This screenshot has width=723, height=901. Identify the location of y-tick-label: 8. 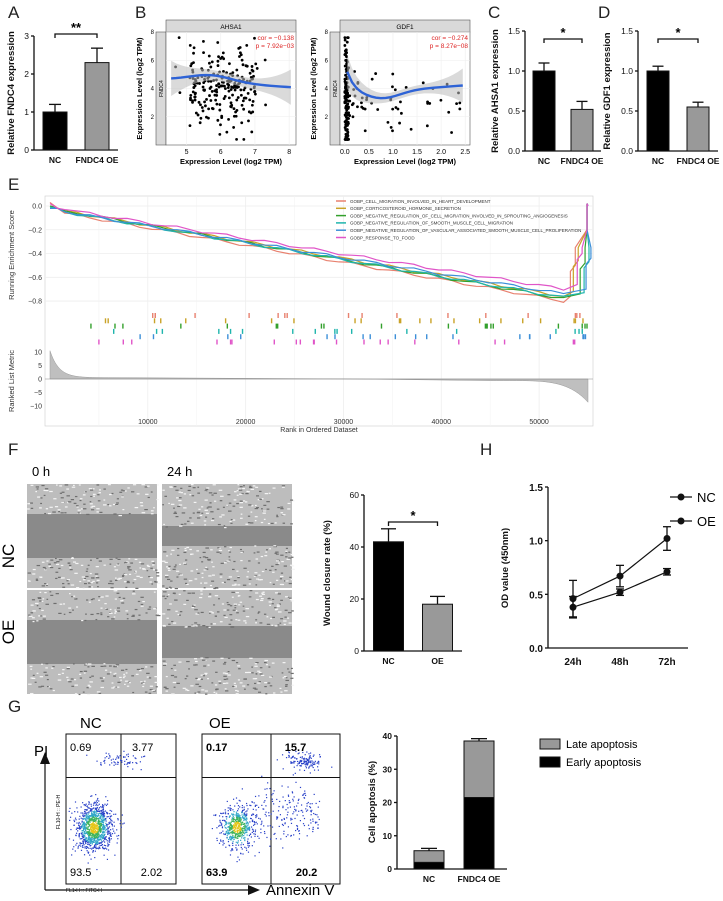
(153, 33).